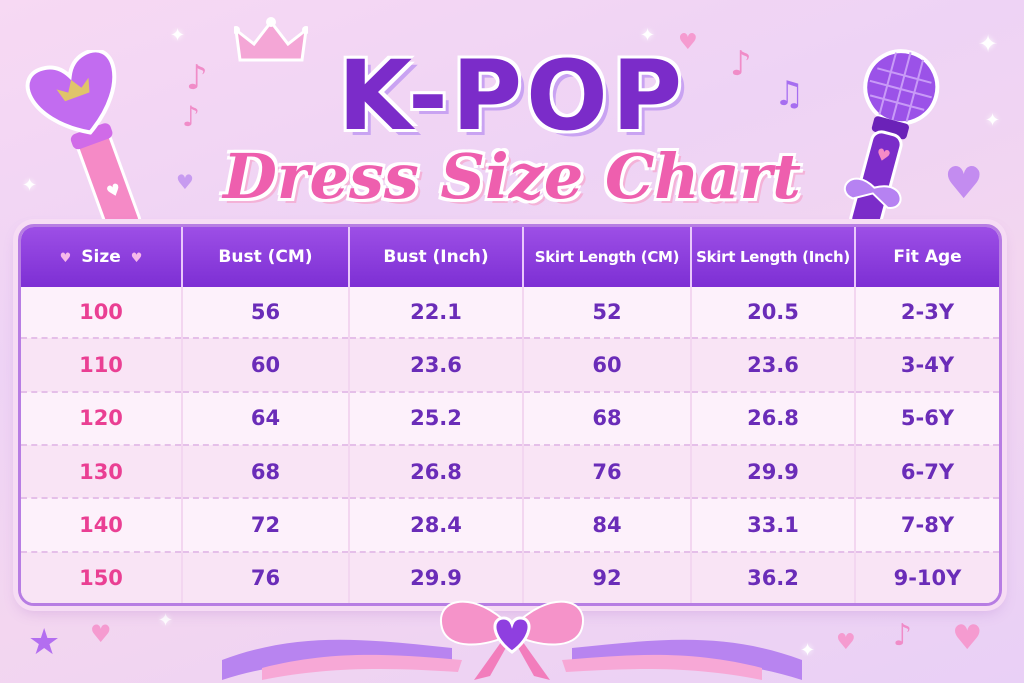 This screenshot has height=683, width=1024. I want to click on music-note-icon: ♫, so click(789, 94).